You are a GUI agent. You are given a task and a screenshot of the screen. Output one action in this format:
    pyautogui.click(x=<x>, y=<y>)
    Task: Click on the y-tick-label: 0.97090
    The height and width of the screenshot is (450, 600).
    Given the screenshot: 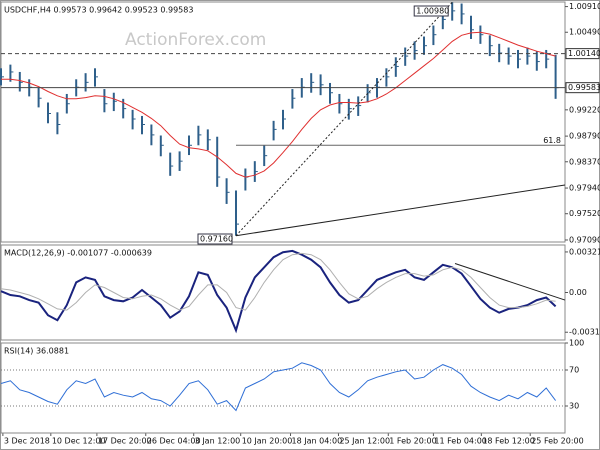 What is the action you would take?
    pyautogui.click(x=584, y=239)
    